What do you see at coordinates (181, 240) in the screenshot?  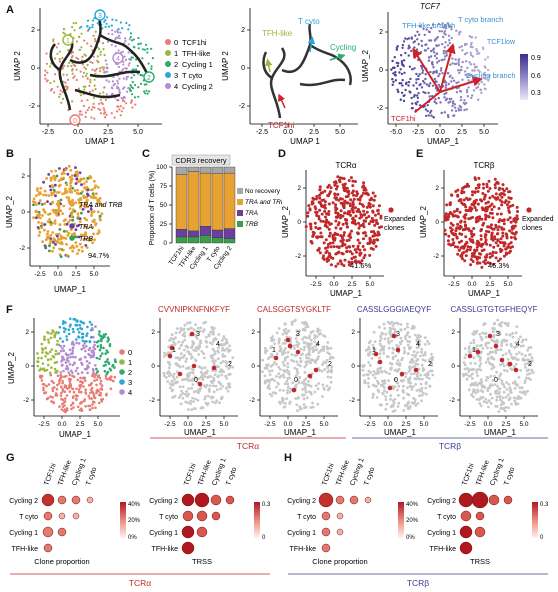 I see `bar-segment` at bounding box center [181, 240].